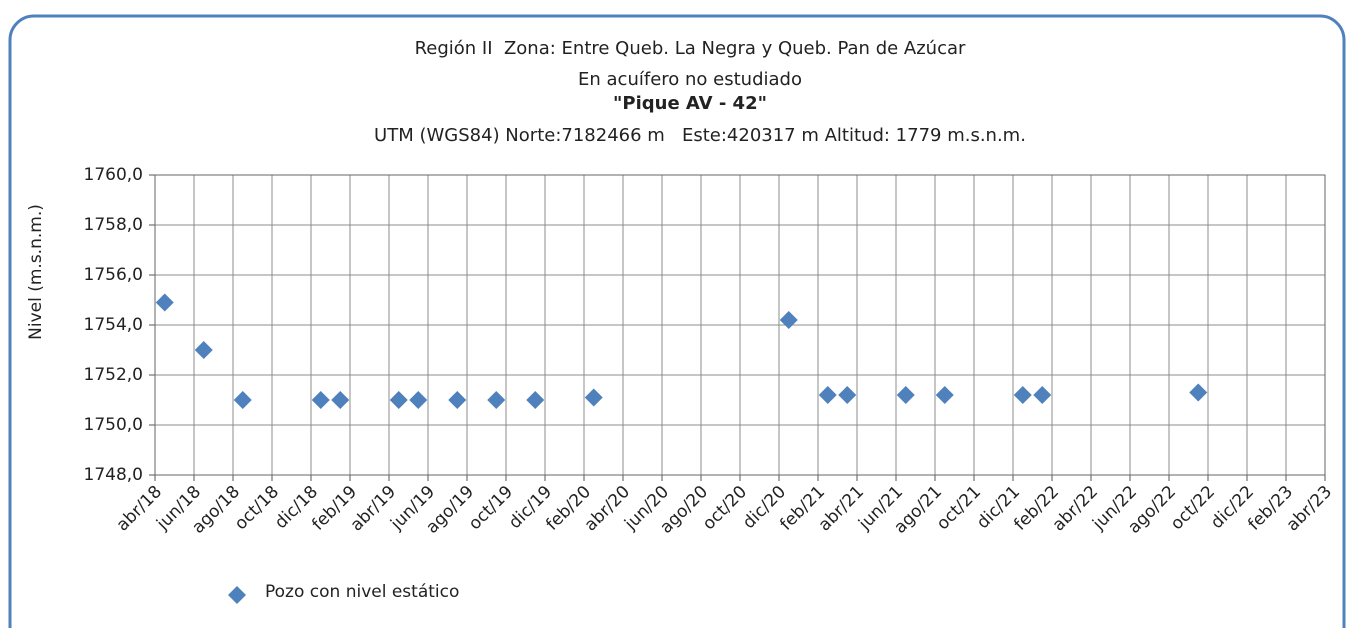  Describe the element at coordinates (113, 475) in the screenshot. I see `y-tick-label: 1748,0` at that location.